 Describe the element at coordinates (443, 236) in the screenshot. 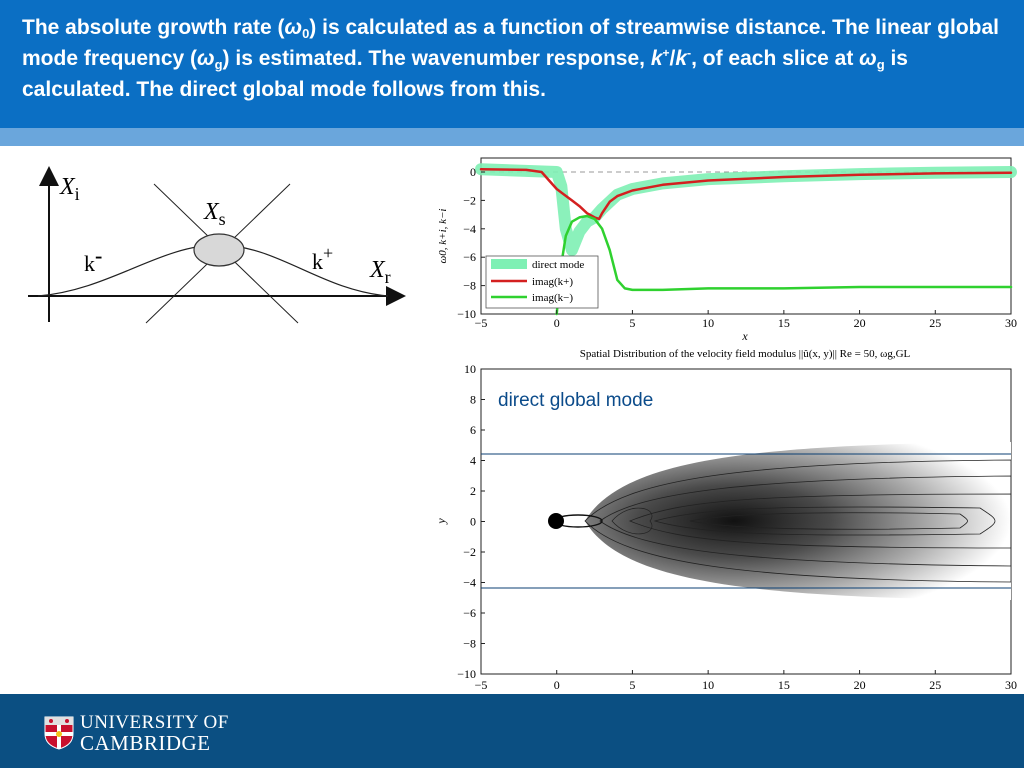

I see `top-y-axis-label: ω0, k+i, k−i` at that location.